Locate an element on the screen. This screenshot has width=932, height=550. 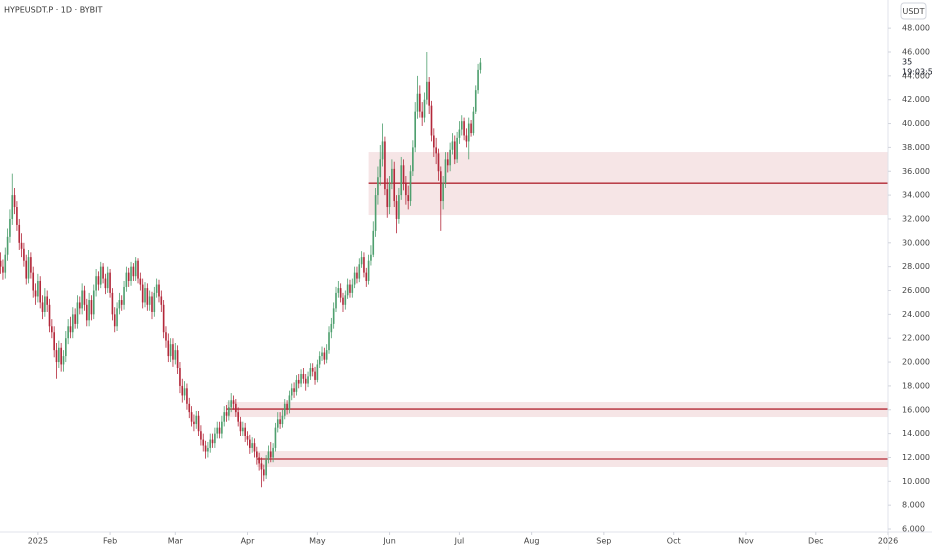
y-tick-label: 20.000 is located at coordinates (916, 362).